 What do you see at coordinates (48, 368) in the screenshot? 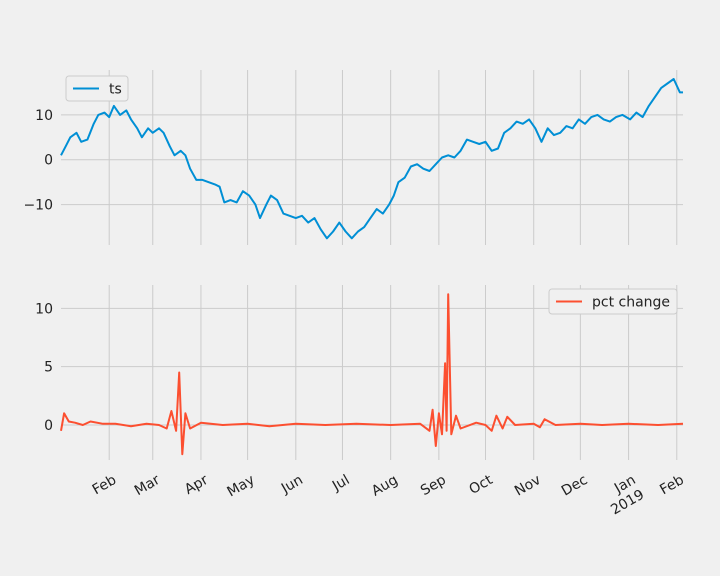
I see `y-tick-label: 5` at bounding box center [48, 368].